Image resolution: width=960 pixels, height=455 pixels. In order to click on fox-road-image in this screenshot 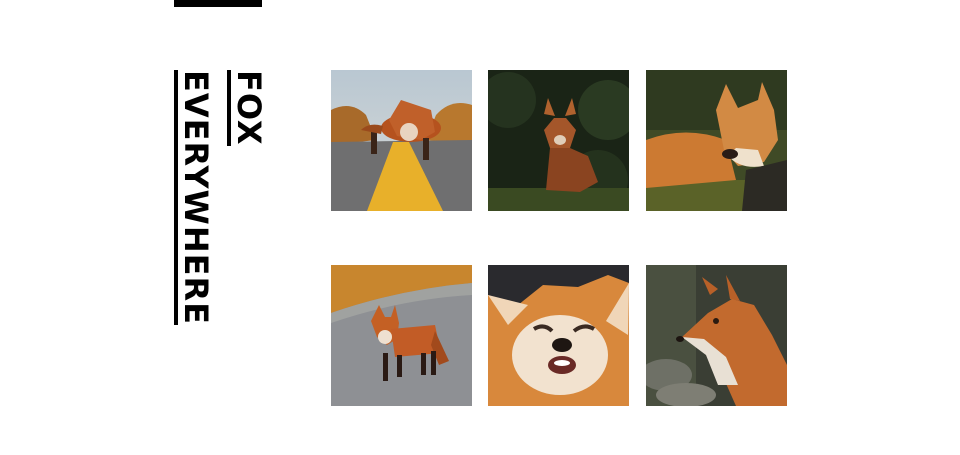, I will do `click(401, 140)`.